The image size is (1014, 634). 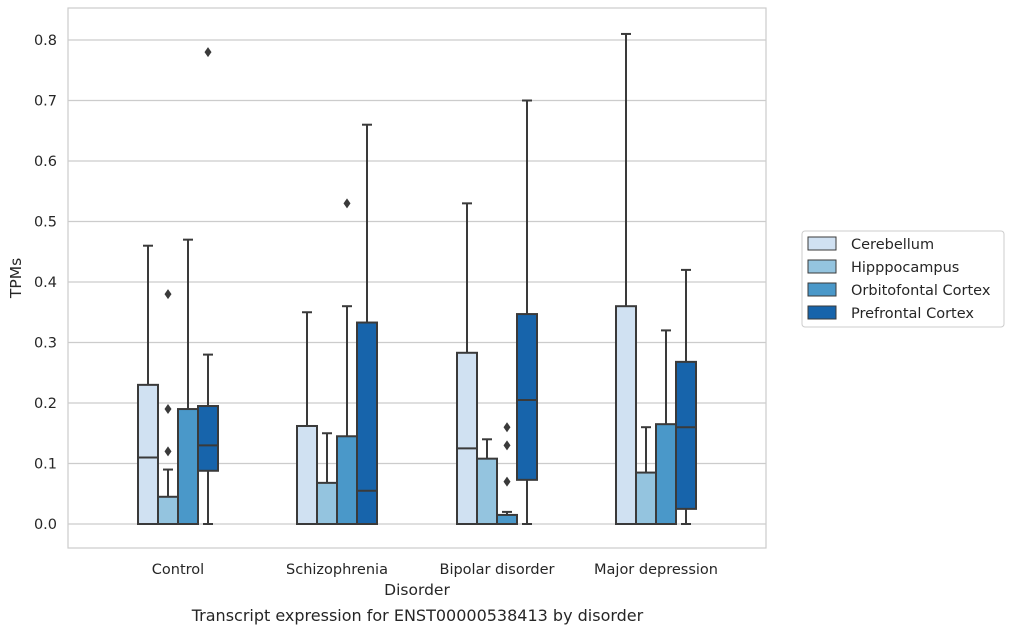 What do you see at coordinates (905, 268) in the screenshot?
I see `legend-label: Hipppocampus` at bounding box center [905, 268].